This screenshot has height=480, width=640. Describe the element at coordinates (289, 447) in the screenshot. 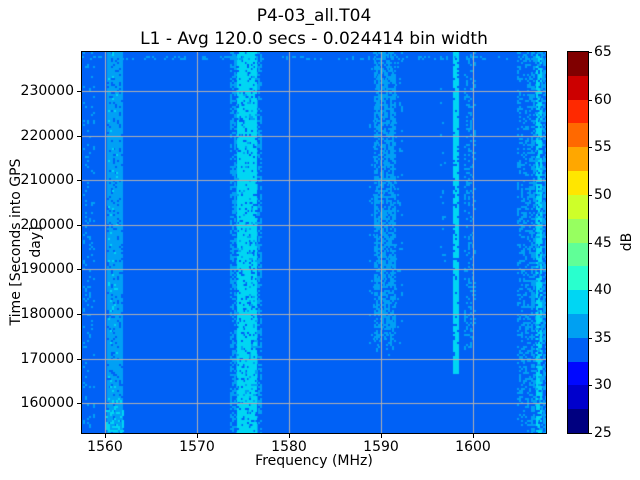

I see `x-tick-label: 1580` at that location.